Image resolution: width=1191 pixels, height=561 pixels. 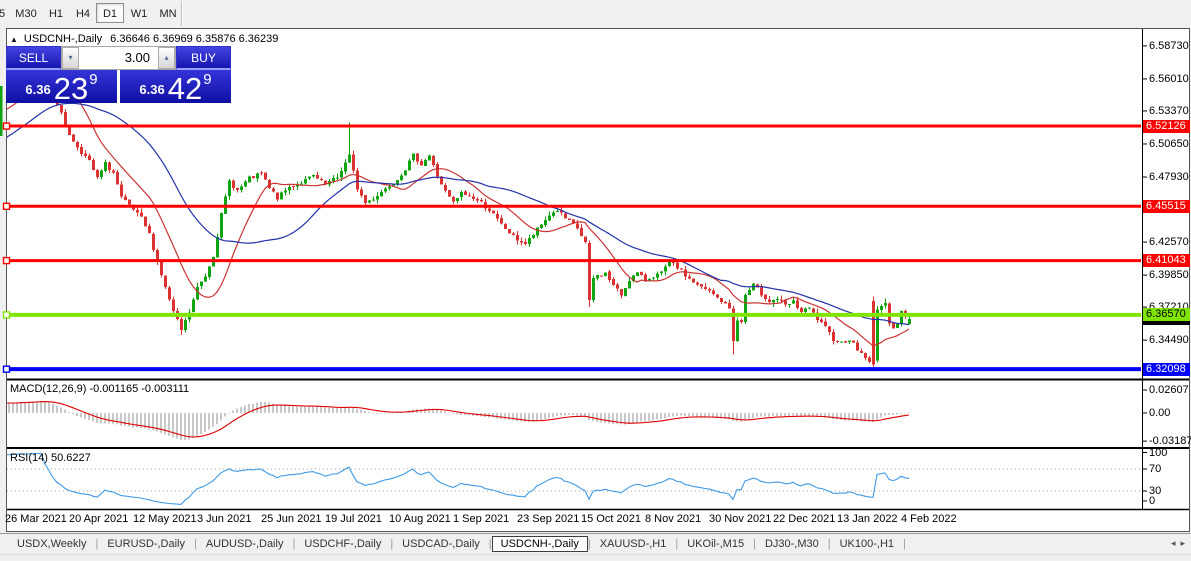 What do you see at coordinates (1169, 340) in the screenshot?
I see `price-tick-6.34490: 6.34490` at bounding box center [1169, 340].